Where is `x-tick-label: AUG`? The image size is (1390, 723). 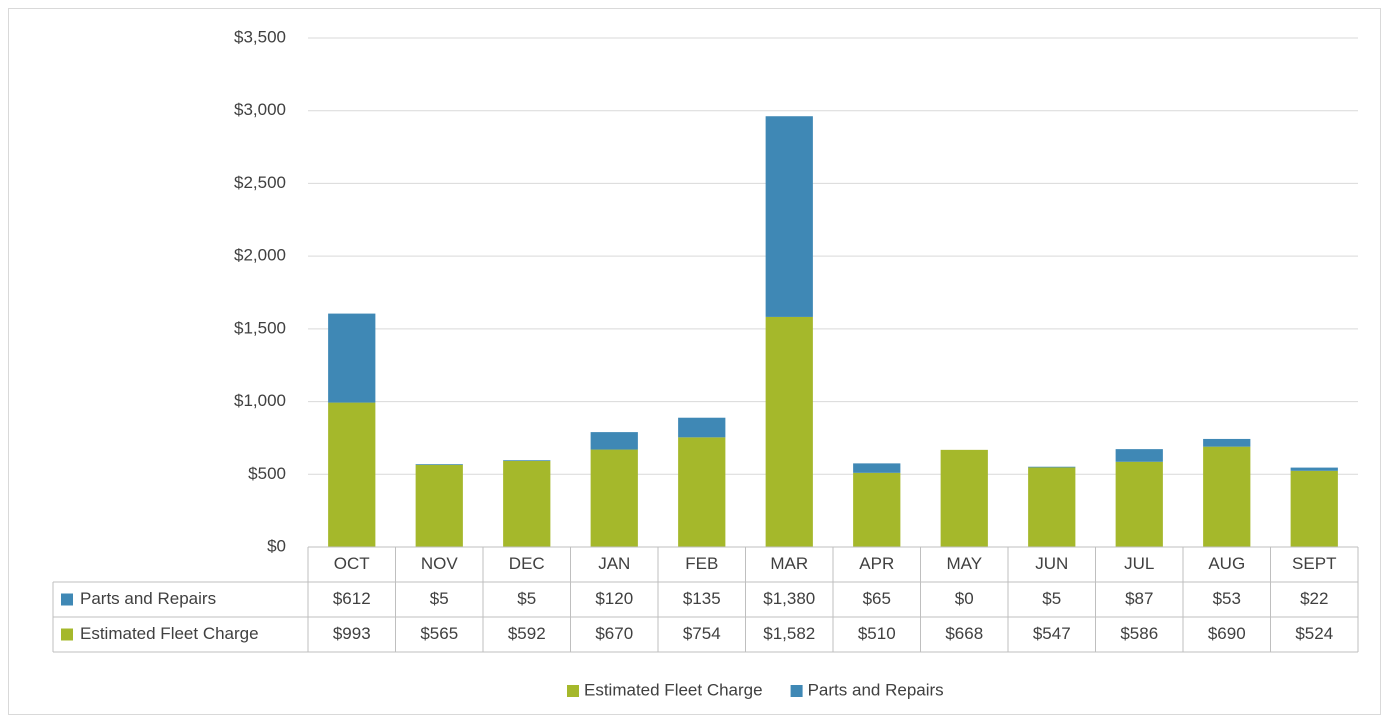
x-tick-label: AUG is located at coordinates (1226, 563).